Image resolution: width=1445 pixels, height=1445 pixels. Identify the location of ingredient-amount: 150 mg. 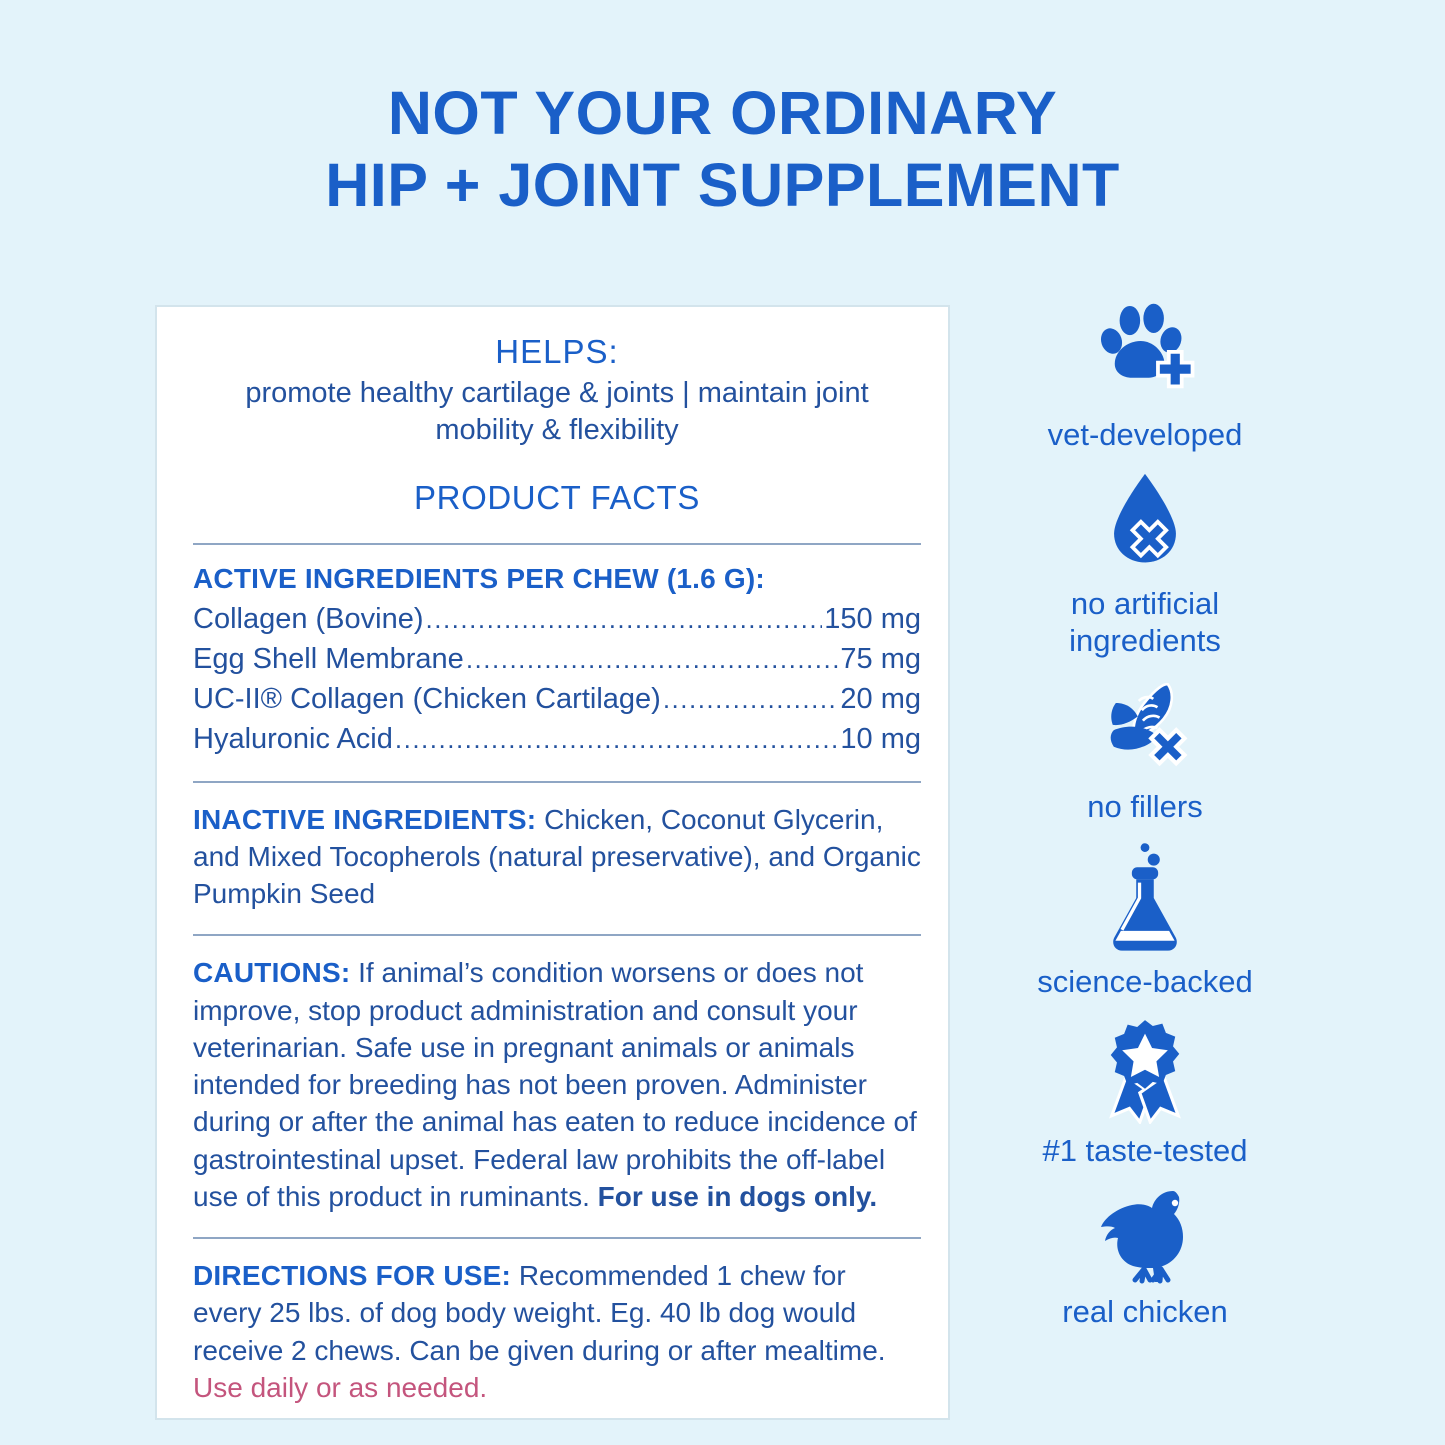
(872, 618).